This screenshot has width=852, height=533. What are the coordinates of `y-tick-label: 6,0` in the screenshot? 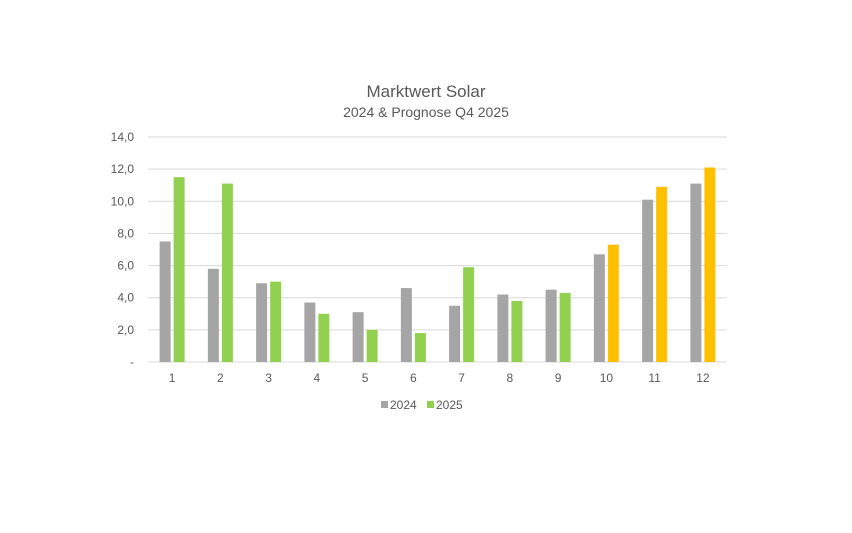 It's located at (125, 266).